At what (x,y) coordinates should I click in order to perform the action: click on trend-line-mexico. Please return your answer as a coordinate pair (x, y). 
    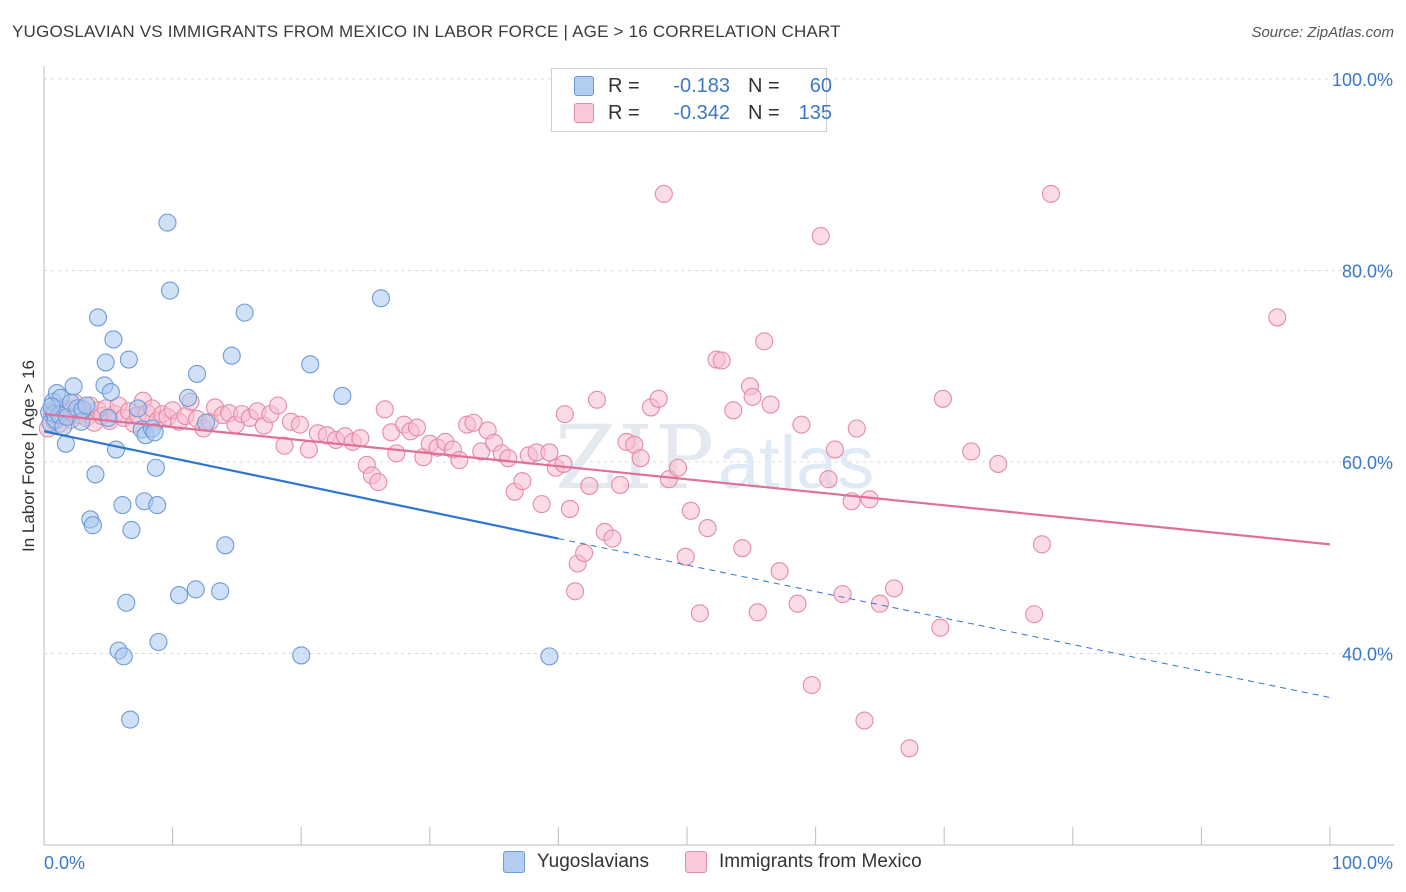
    Looking at the image, I should click on (687, 479).